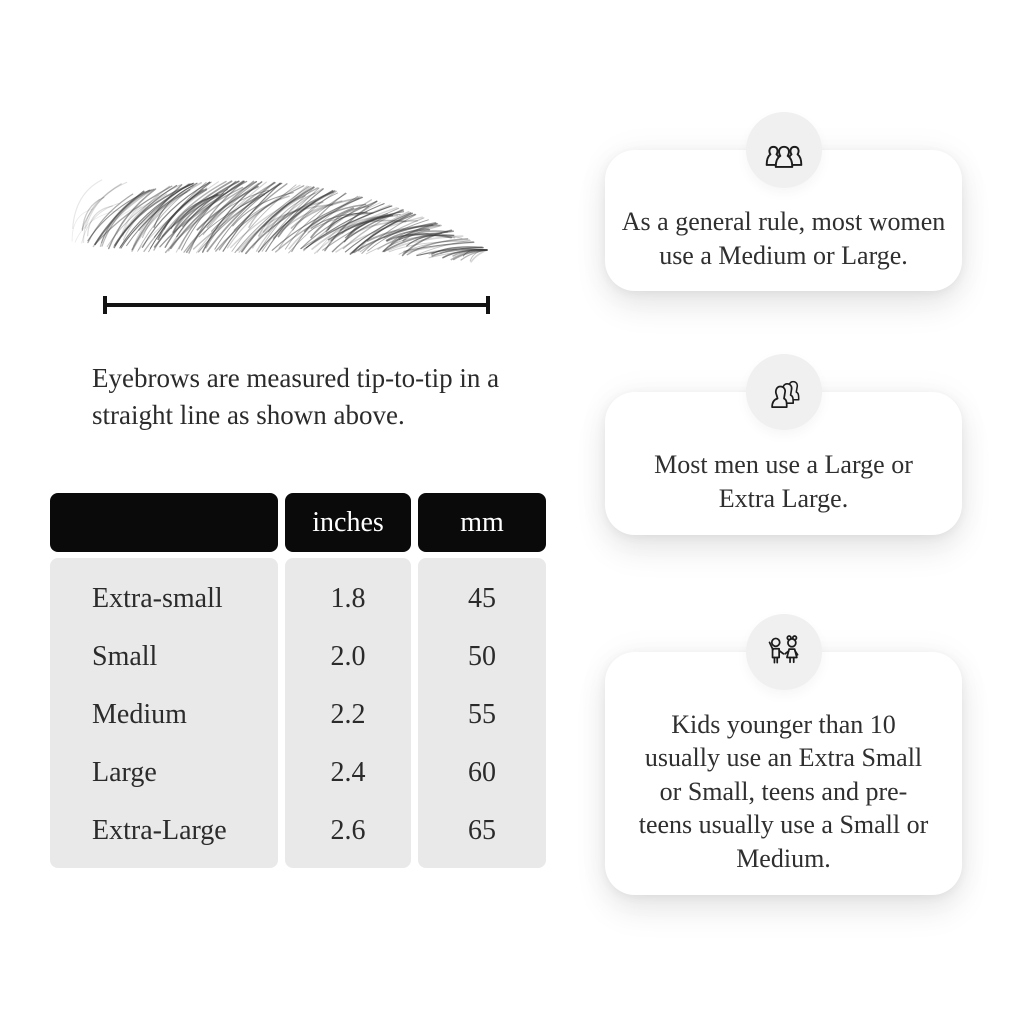 The height and width of the screenshot is (1024, 1024). I want to click on size-row-label: Small, so click(125, 656).